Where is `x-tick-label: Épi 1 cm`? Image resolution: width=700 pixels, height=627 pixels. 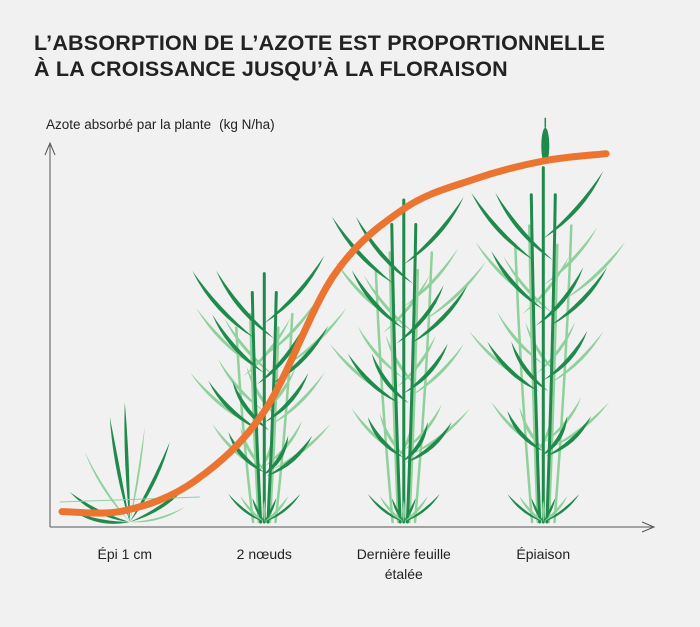 x-tick-label: Épi 1 cm is located at coordinates (125, 554).